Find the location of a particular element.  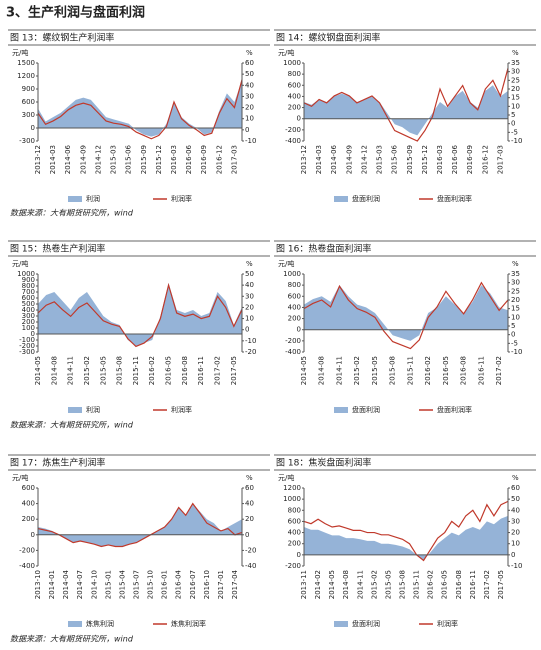

y2-tick-label: 25 is located at coordinates (515, 291).